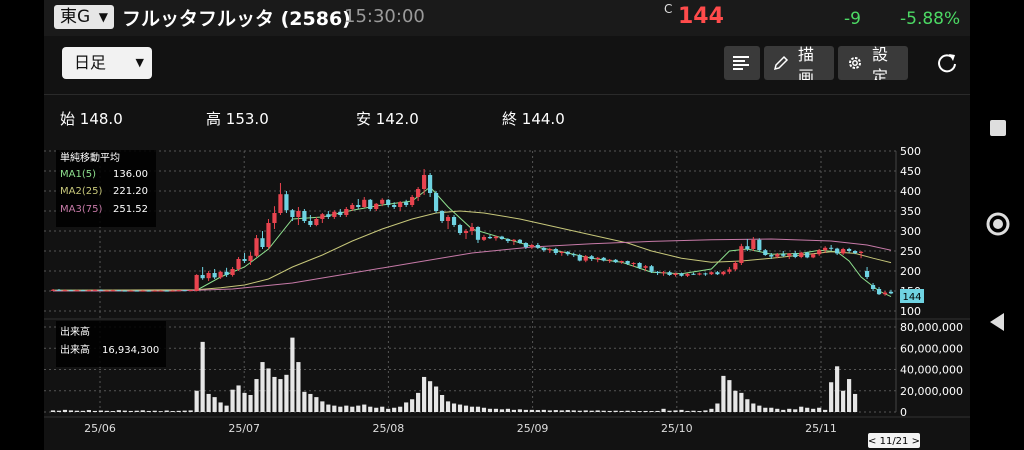 This screenshot has height=450, width=1024. I want to click on date-cursor: < 11/21 >, so click(894, 440).